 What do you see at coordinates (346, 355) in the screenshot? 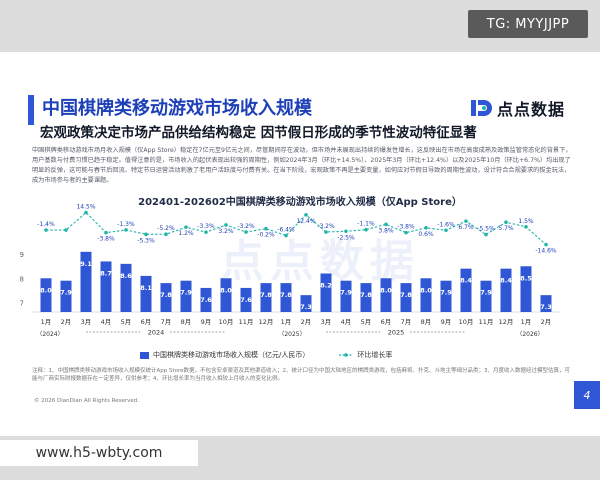
I see `legend-line-swatch` at bounding box center [346, 355].